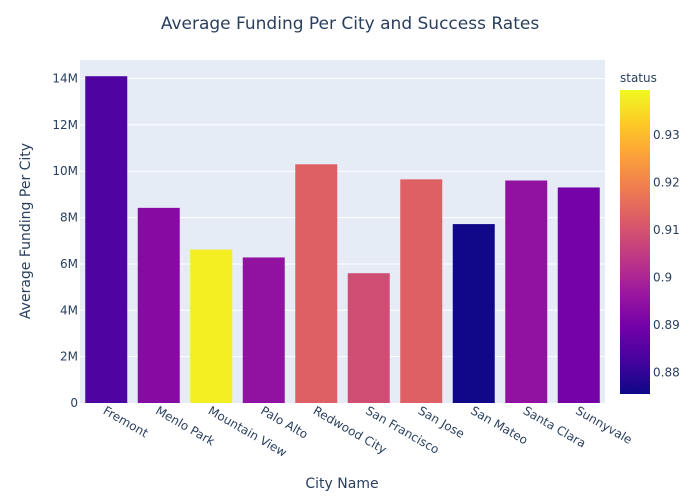  I want to click on colorbar-tick-label: 0.89, so click(666, 325).